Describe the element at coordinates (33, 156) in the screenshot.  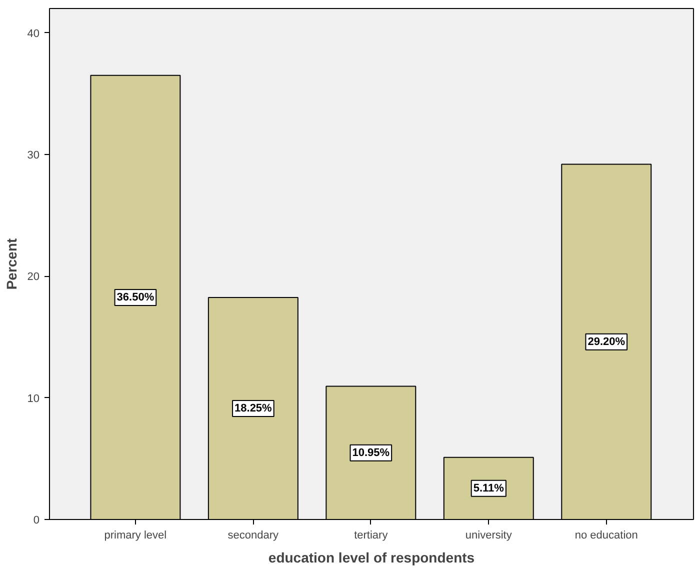
I see `y-tick-label: 30` at that location.